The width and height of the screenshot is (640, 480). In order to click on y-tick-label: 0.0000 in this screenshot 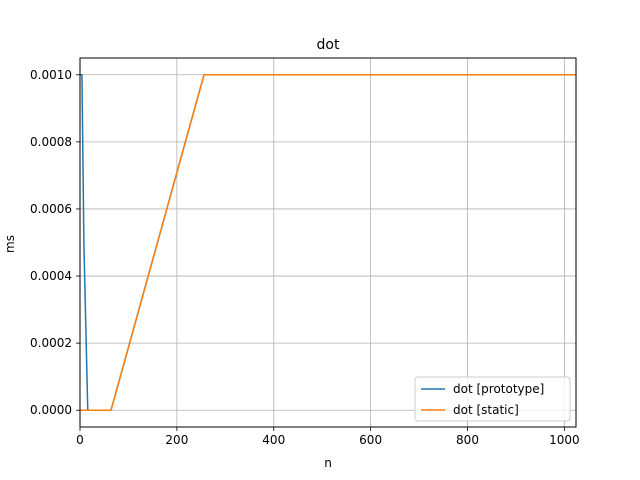, I will do `click(51, 410)`.